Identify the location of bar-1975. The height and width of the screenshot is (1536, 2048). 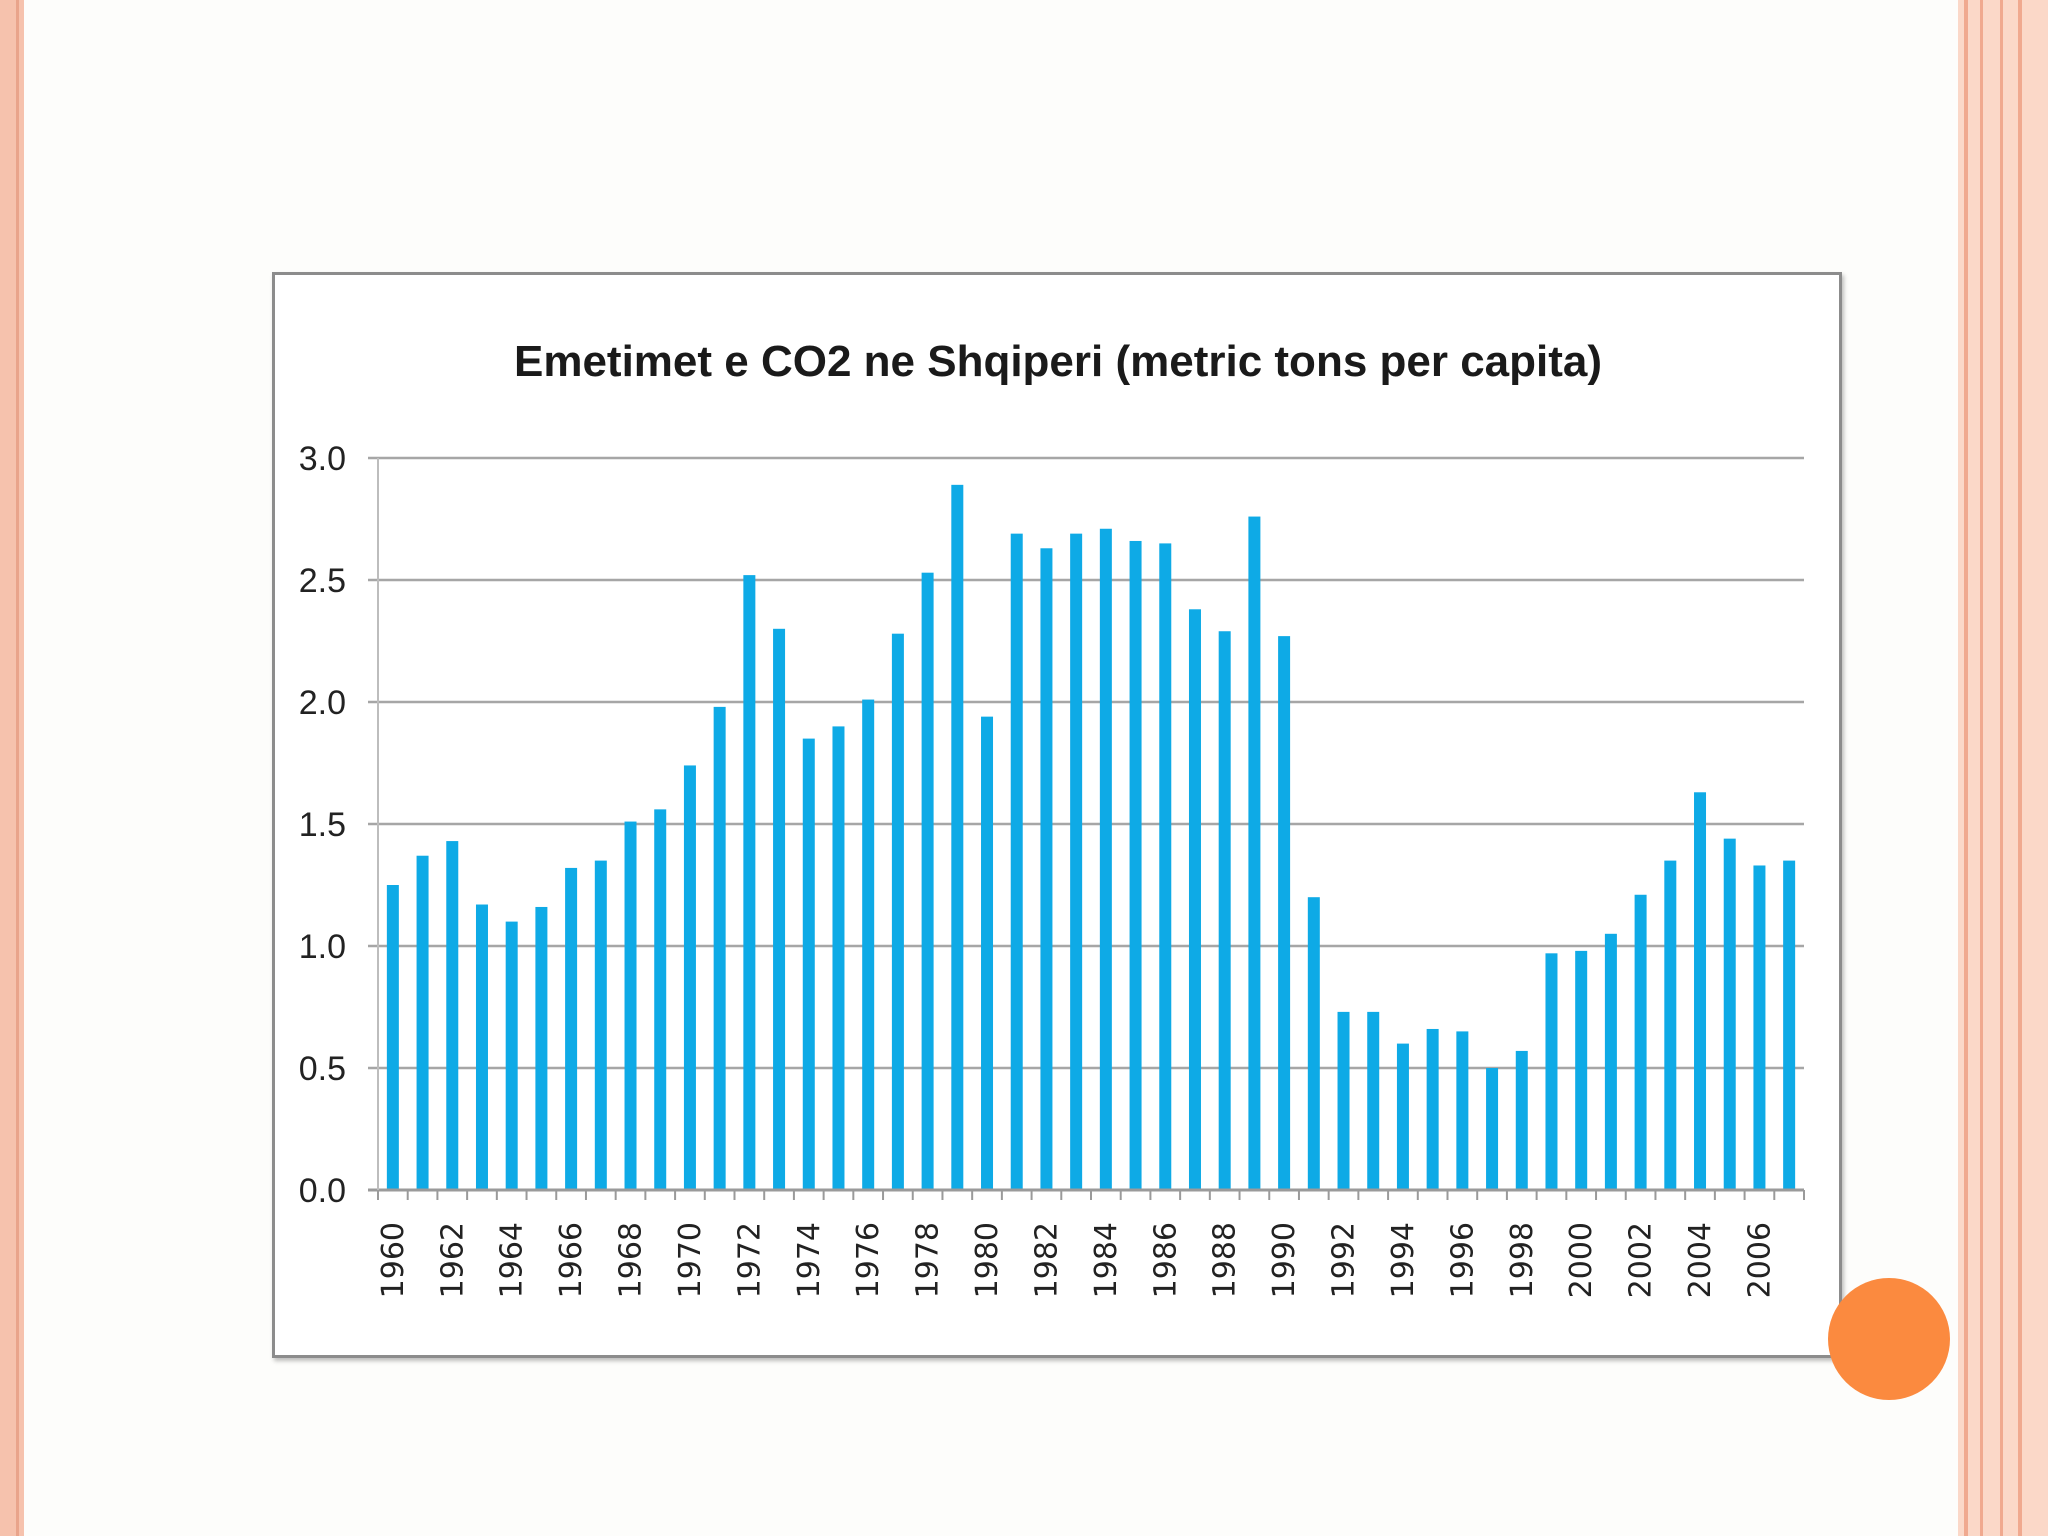
(838, 958).